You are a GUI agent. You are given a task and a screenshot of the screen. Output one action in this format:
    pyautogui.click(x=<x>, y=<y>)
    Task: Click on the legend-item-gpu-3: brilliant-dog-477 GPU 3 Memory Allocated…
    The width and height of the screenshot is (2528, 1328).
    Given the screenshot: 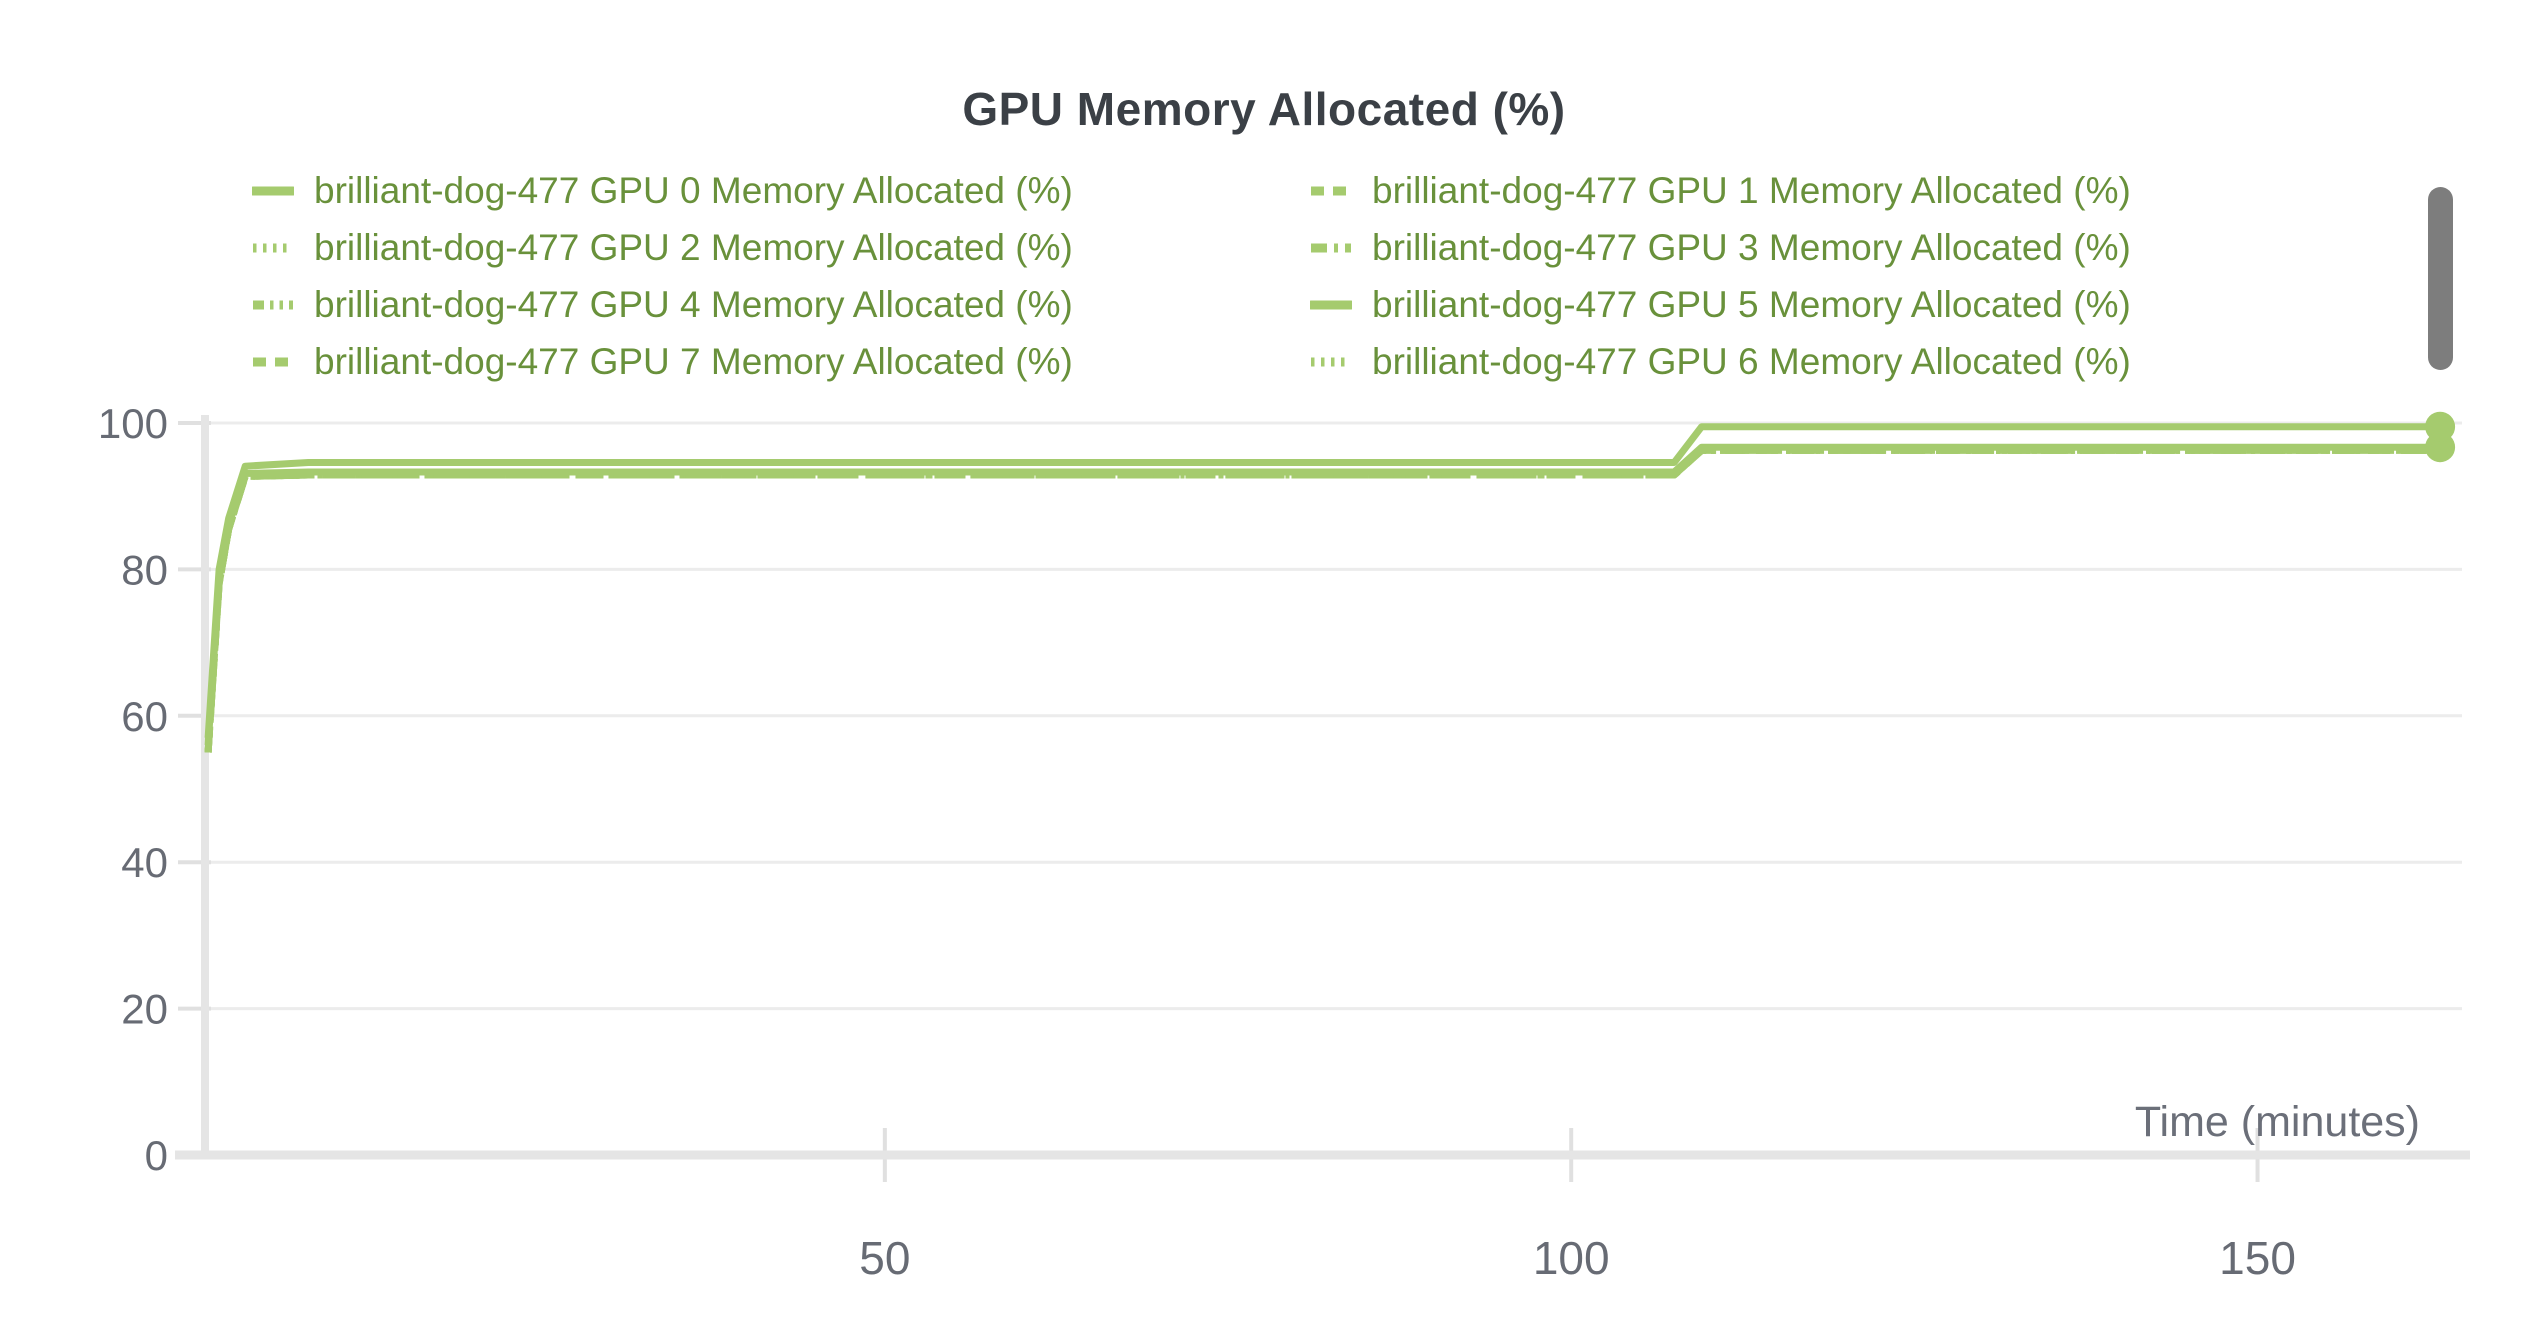 What is the action you would take?
    pyautogui.click(x=1827, y=247)
    